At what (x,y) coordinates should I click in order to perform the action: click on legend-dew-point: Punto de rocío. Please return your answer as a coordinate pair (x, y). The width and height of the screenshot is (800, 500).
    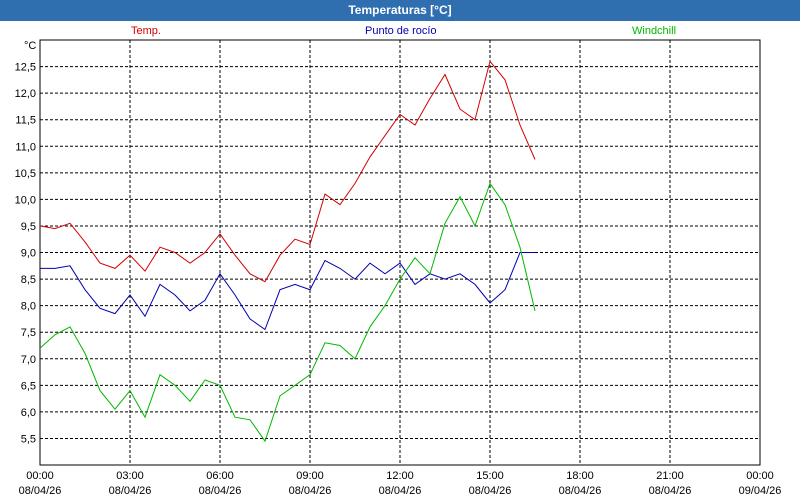
    Looking at the image, I should click on (401, 31).